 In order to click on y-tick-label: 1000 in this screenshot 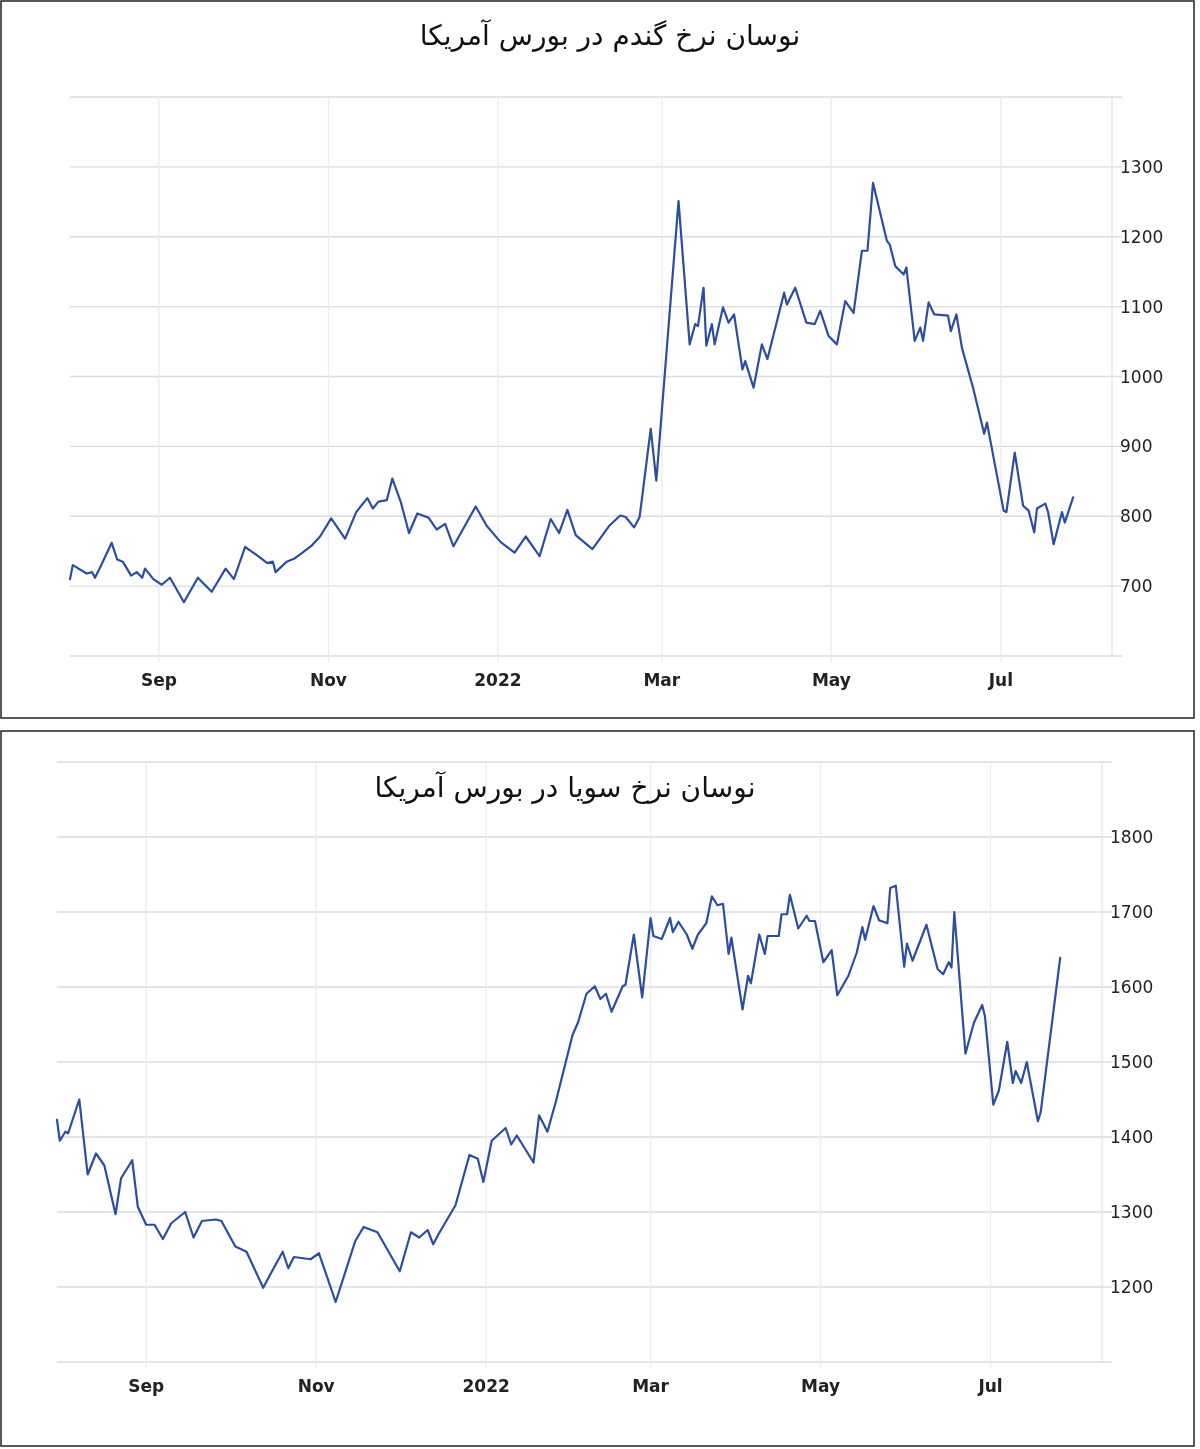, I will do `click(1142, 376)`.